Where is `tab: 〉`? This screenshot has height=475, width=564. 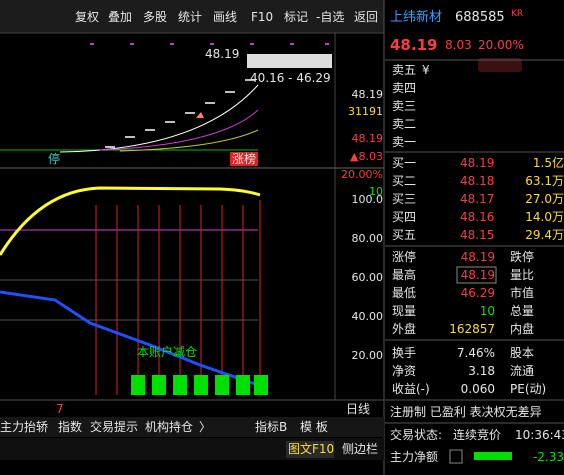
tab: 〉 is located at coordinates (205, 427).